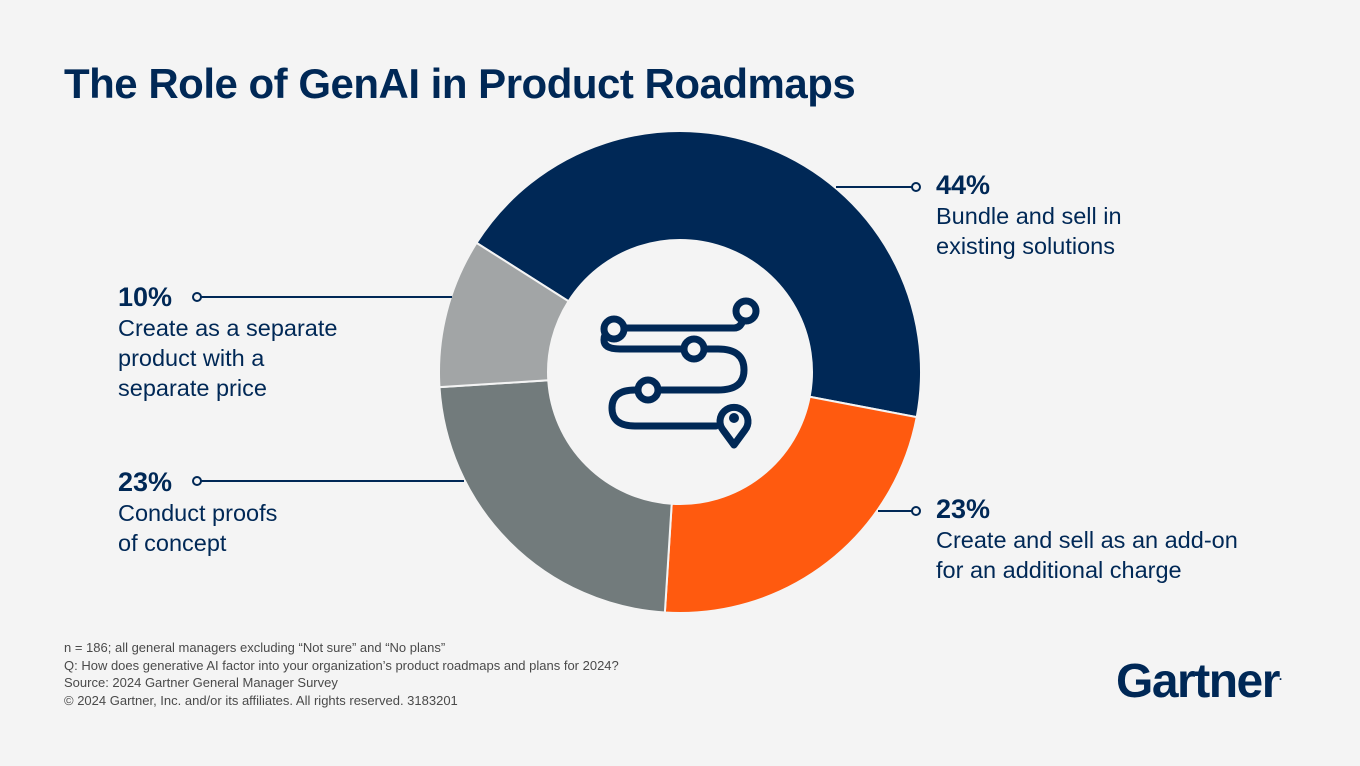 This screenshot has width=1360, height=766. What do you see at coordinates (963, 185) in the screenshot?
I see `label-bundle-pct: 44%` at bounding box center [963, 185].